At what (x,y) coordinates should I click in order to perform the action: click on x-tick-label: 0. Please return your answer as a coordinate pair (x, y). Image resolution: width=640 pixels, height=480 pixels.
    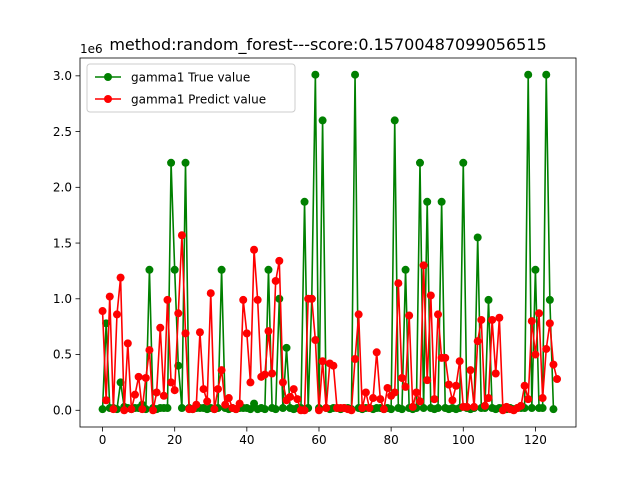
    Looking at the image, I should click on (103, 440).